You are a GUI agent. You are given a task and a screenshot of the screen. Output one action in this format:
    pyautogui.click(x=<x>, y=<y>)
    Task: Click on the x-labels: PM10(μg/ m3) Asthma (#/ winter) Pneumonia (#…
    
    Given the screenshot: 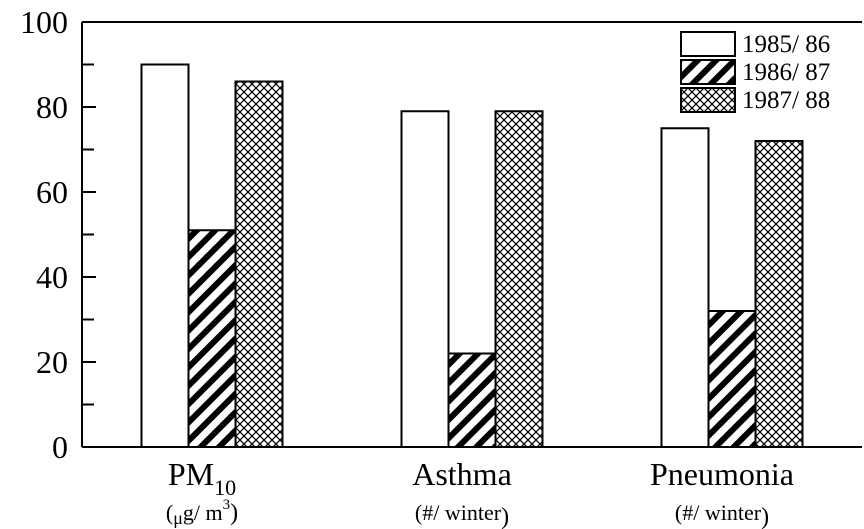 What is the action you would take?
    pyautogui.click(x=480, y=492)
    